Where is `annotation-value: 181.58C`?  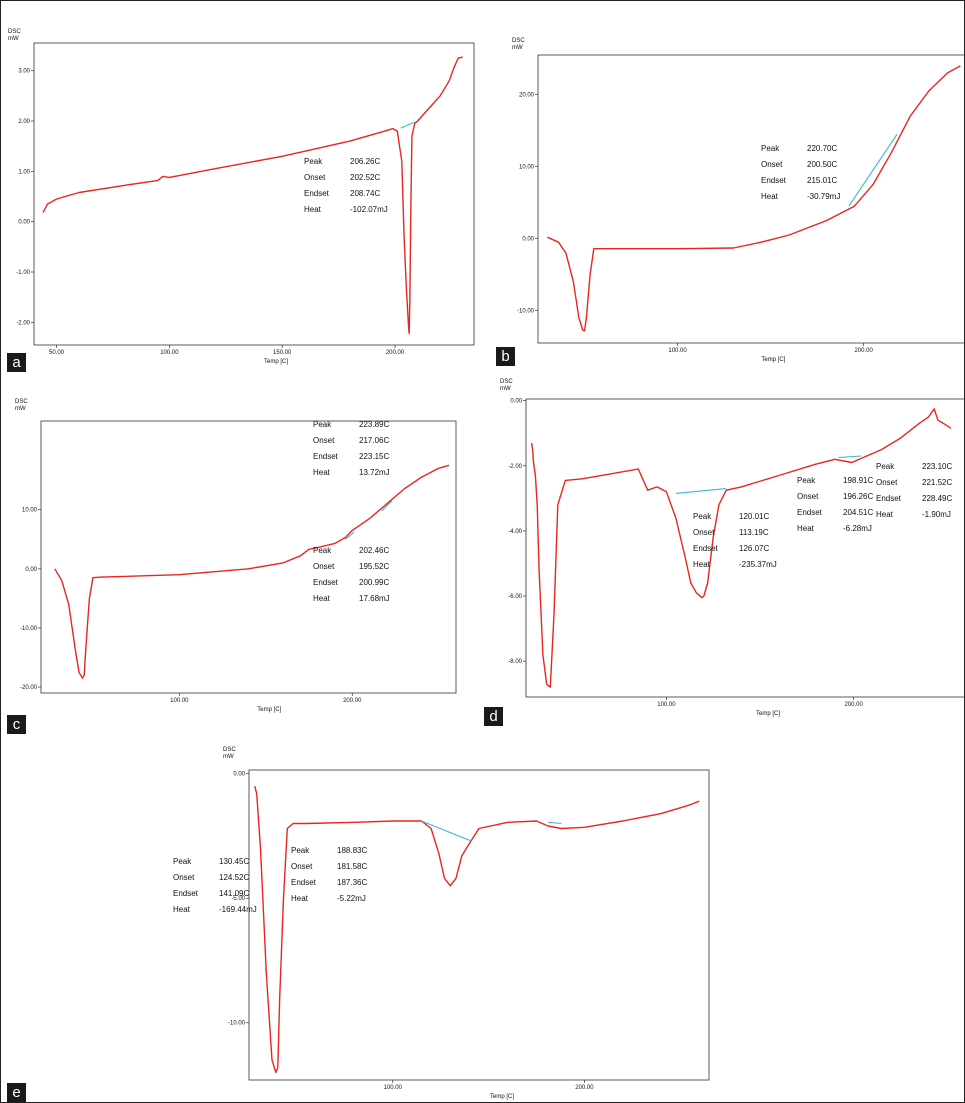 annotation-value: 181.58C is located at coordinates (352, 866).